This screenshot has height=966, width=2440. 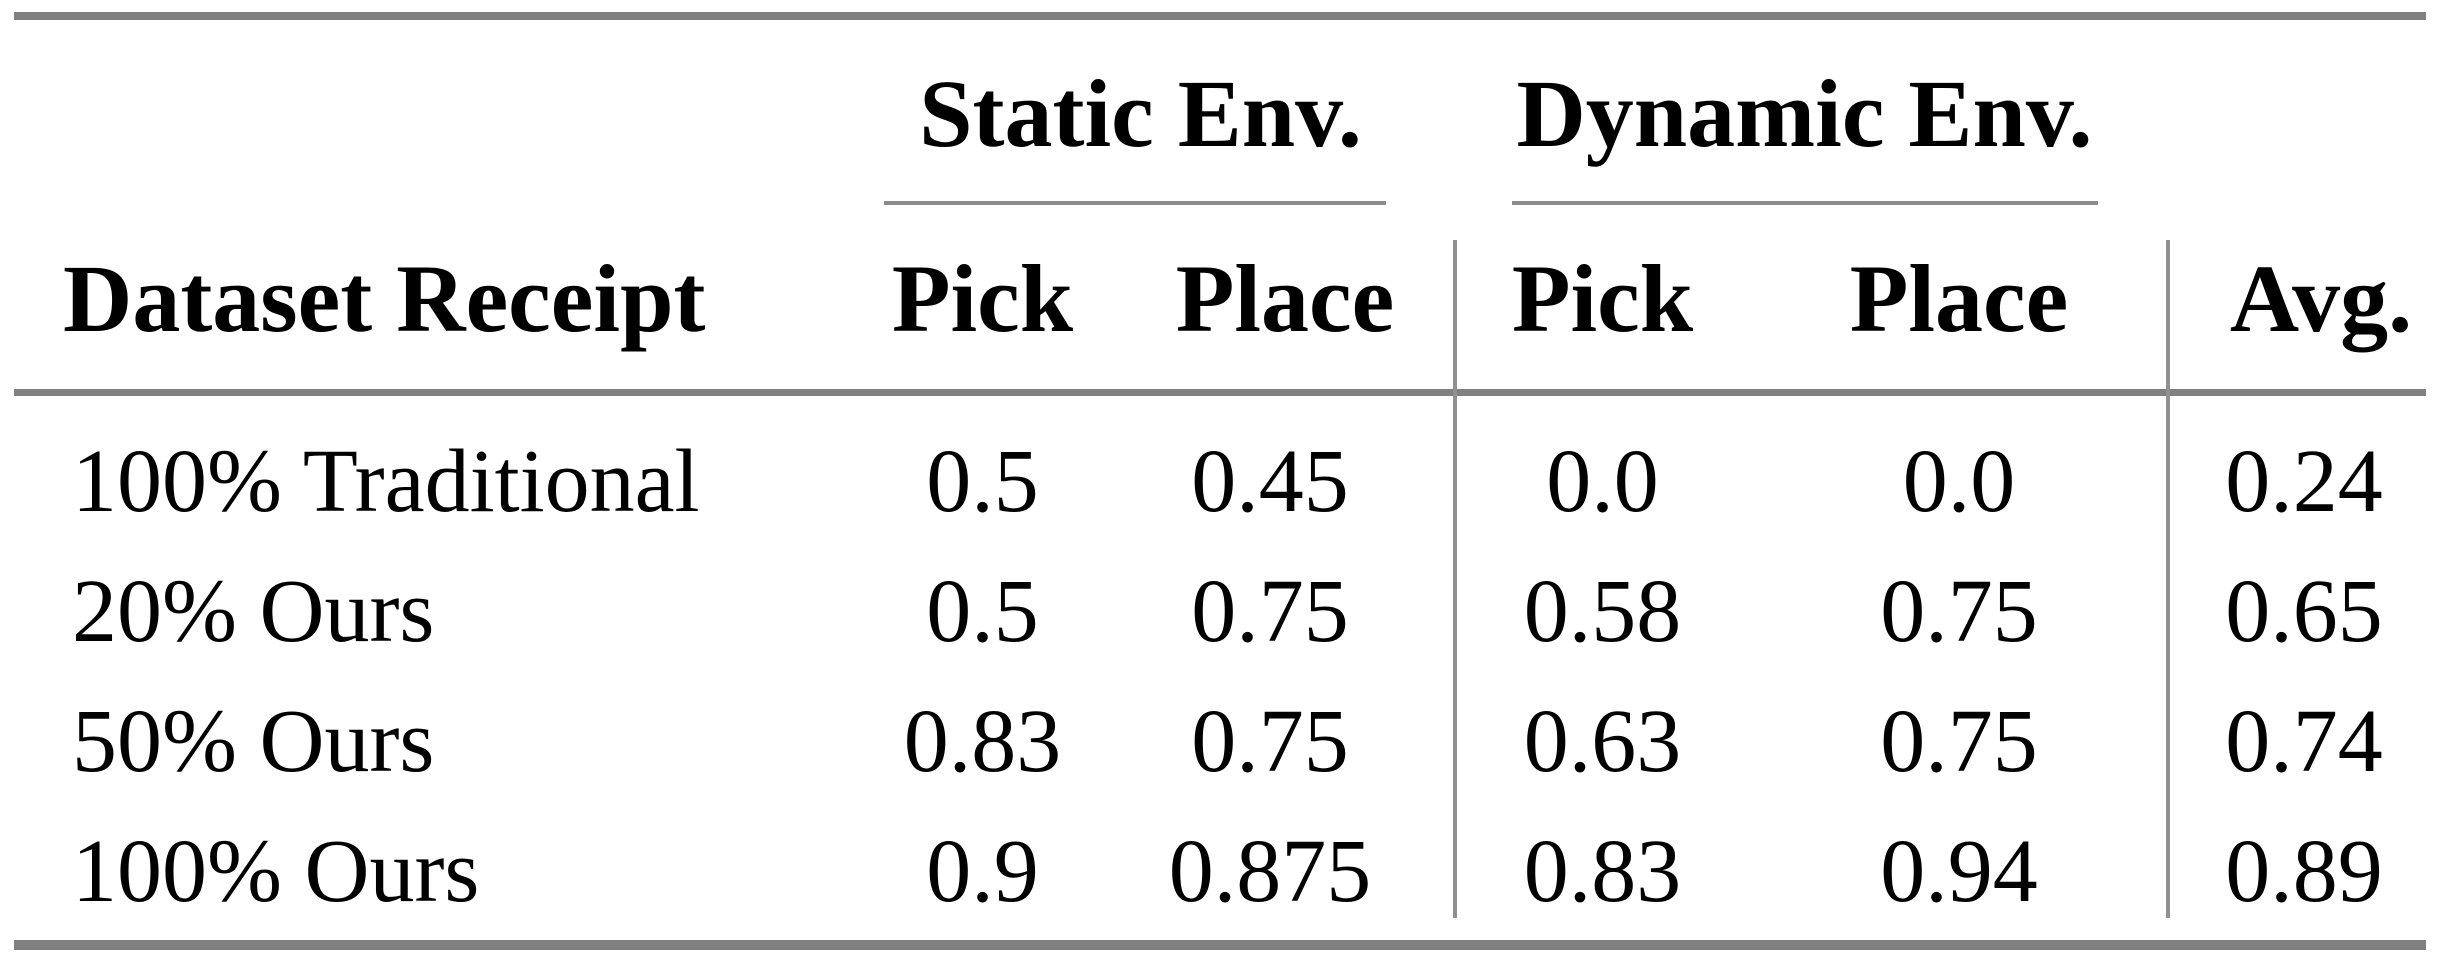 I want to click on column-header-dataset-receipt: Dataset Receipt, so click(x=384, y=298).